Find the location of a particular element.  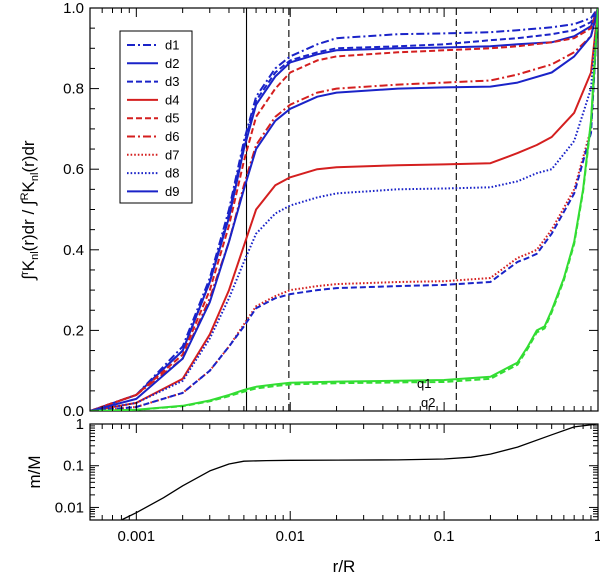

legend-label-d7: d7 is located at coordinates (172, 154).